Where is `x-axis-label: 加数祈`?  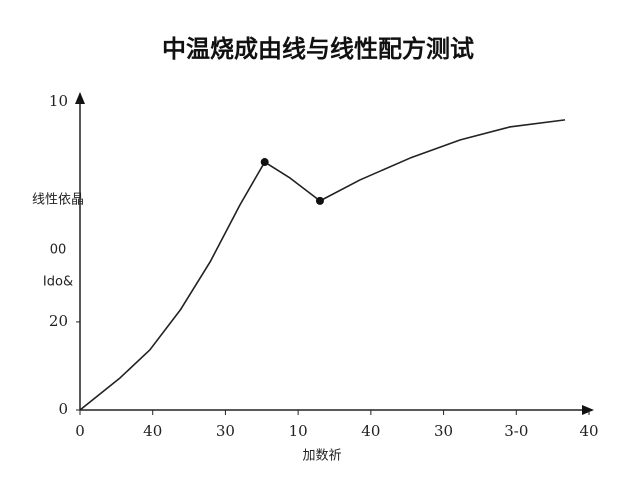 x-axis-label: 加数祈 is located at coordinates (321, 456).